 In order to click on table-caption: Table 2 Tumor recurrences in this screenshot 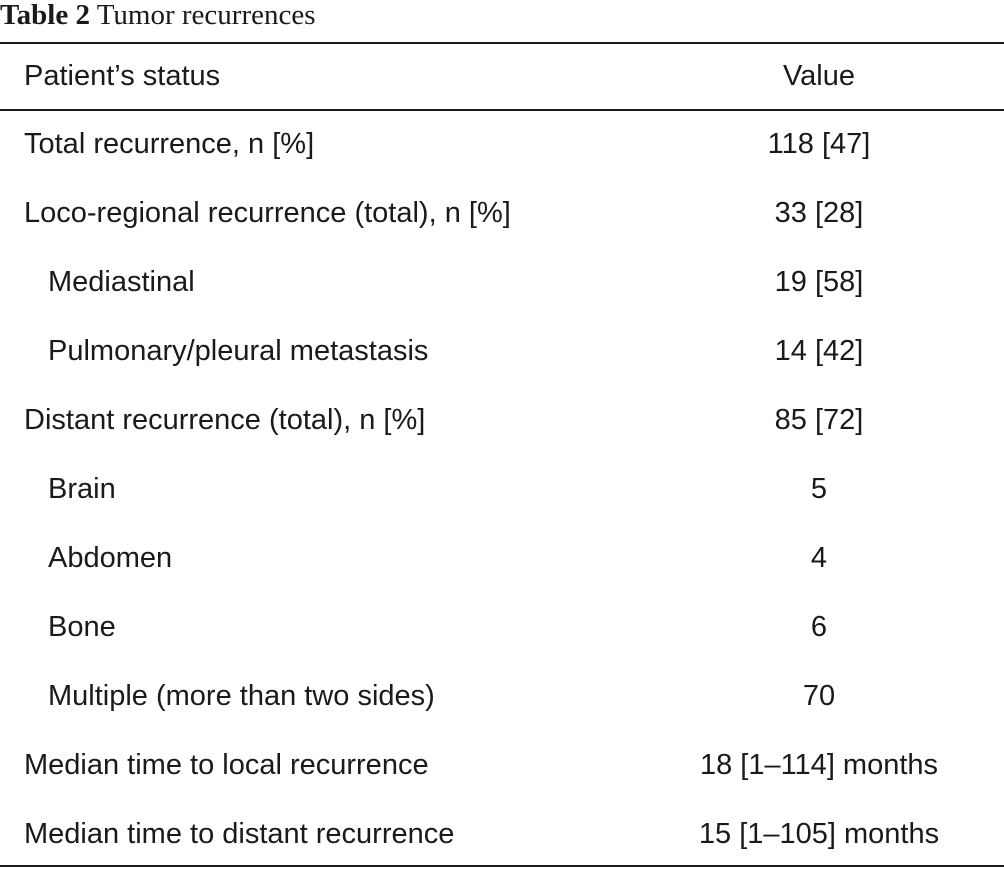, I will do `click(158, 17)`.